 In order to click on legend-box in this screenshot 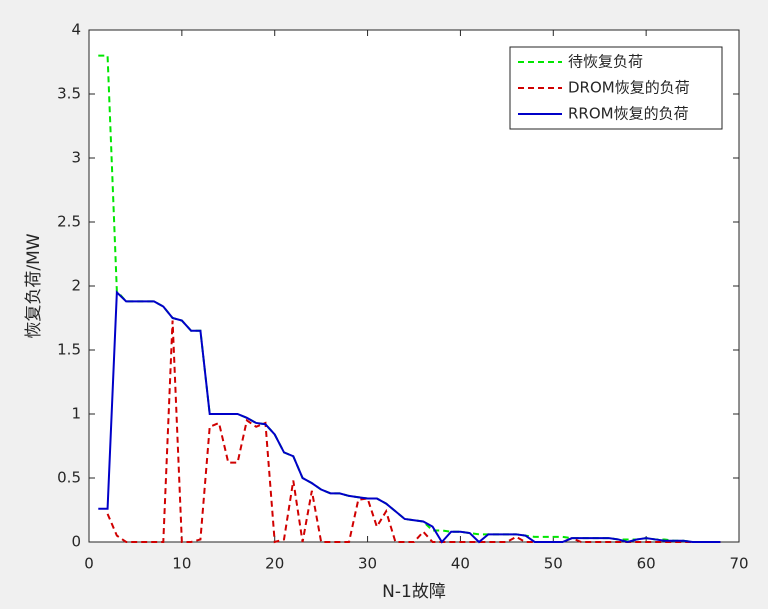, I will do `click(616, 88)`.